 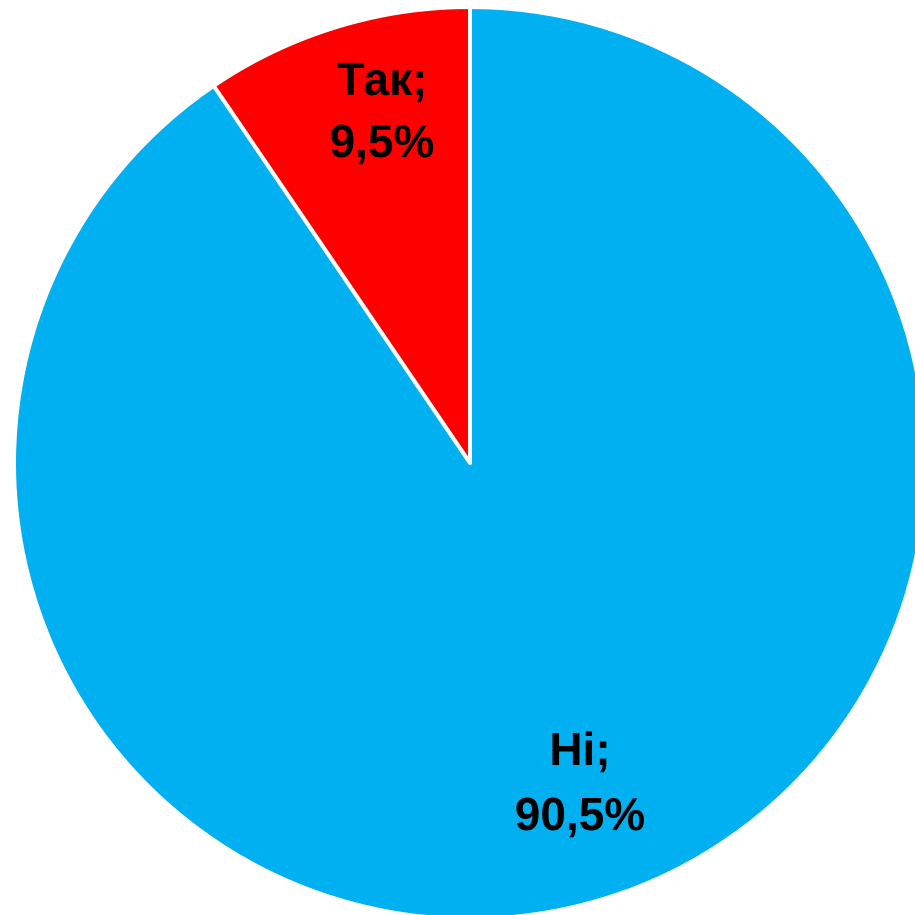 I want to click on data-label-percent: 90,5%, so click(x=580, y=814).